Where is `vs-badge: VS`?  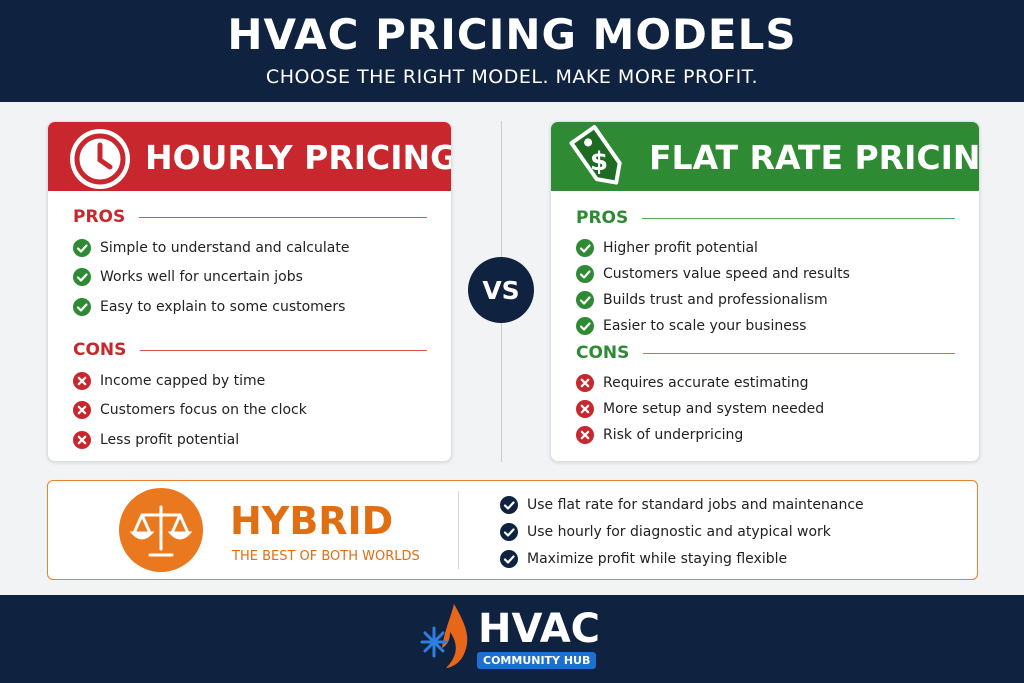
vs-badge: VS is located at coordinates (501, 290).